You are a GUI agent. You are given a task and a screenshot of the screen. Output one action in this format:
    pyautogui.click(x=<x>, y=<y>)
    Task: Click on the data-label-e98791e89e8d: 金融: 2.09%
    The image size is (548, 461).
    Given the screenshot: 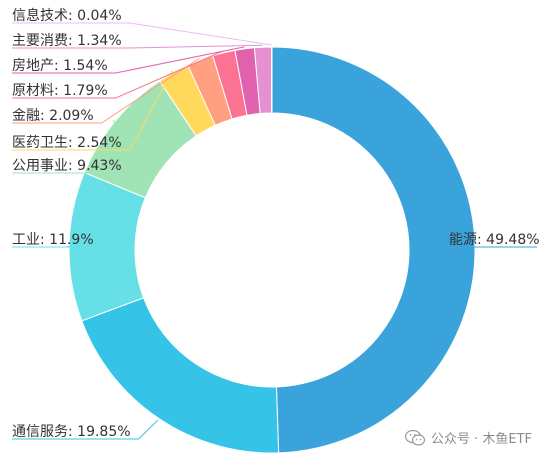 What is the action you would take?
    pyautogui.click(x=53, y=116)
    